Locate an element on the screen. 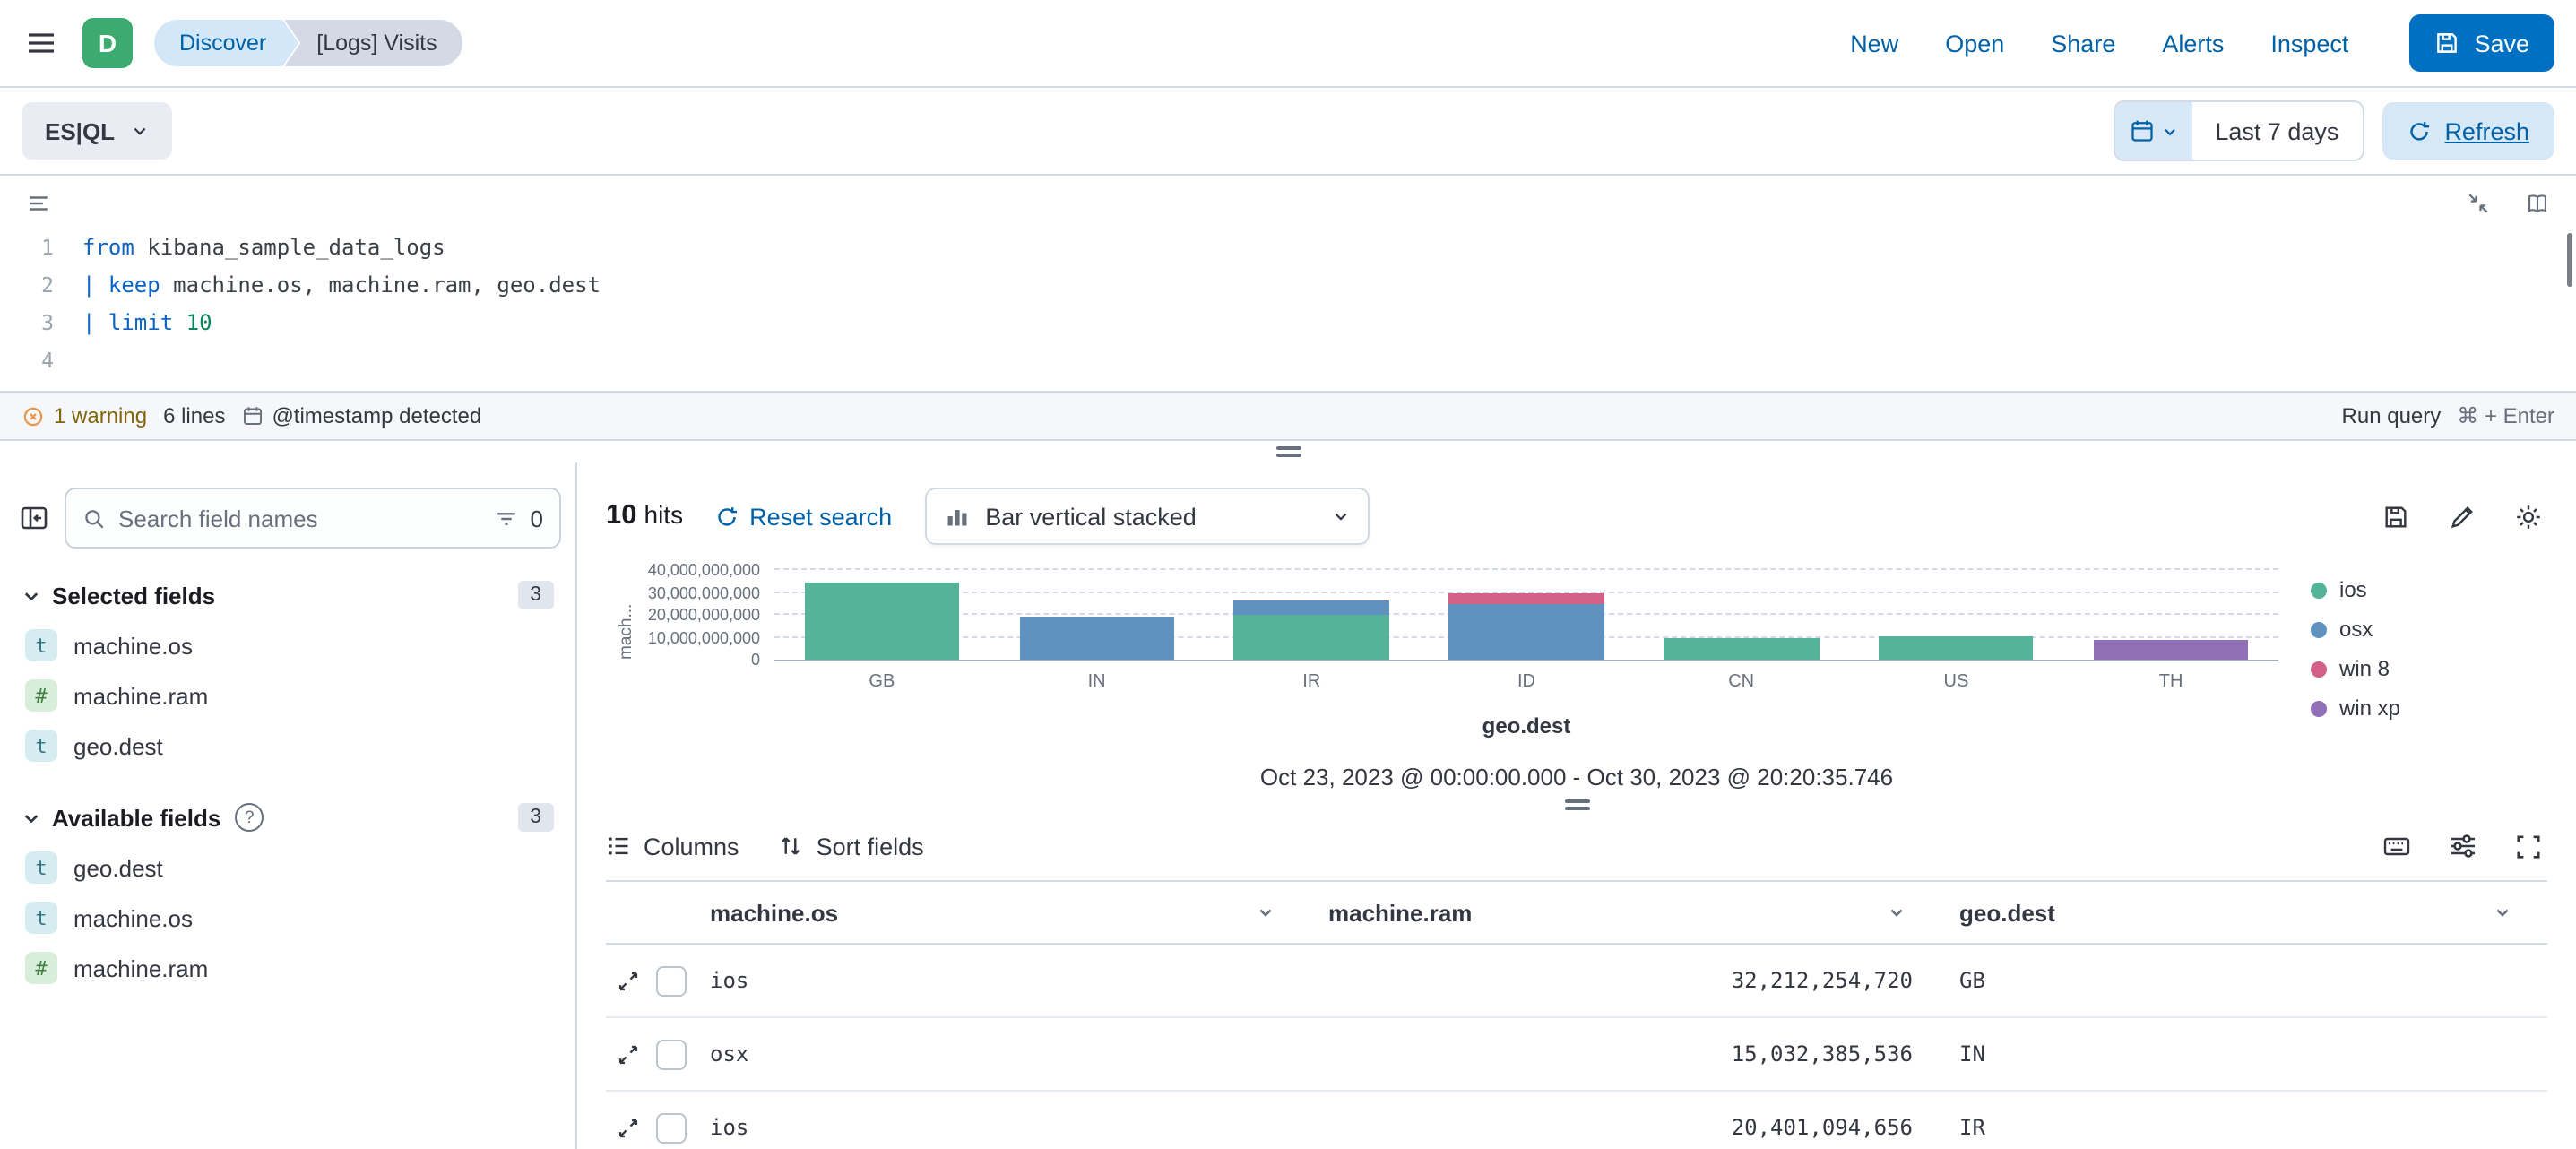 The height and width of the screenshot is (1149, 2576). quick-select-button is located at coordinates (2153, 131).